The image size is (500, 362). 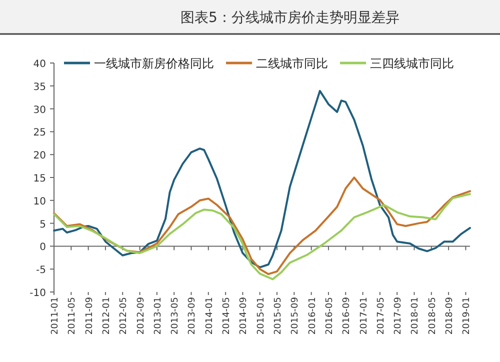 What do you see at coordinates (433, 316) in the screenshot?
I see `x-tick-label: 2018-05` at bounding box center [433, 316].